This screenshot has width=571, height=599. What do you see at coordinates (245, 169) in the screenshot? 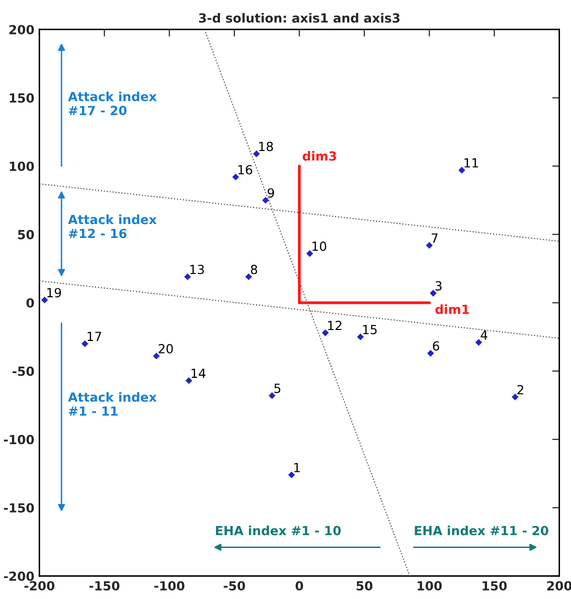
I see `series-label: 16` at bounding box center [245, 169].